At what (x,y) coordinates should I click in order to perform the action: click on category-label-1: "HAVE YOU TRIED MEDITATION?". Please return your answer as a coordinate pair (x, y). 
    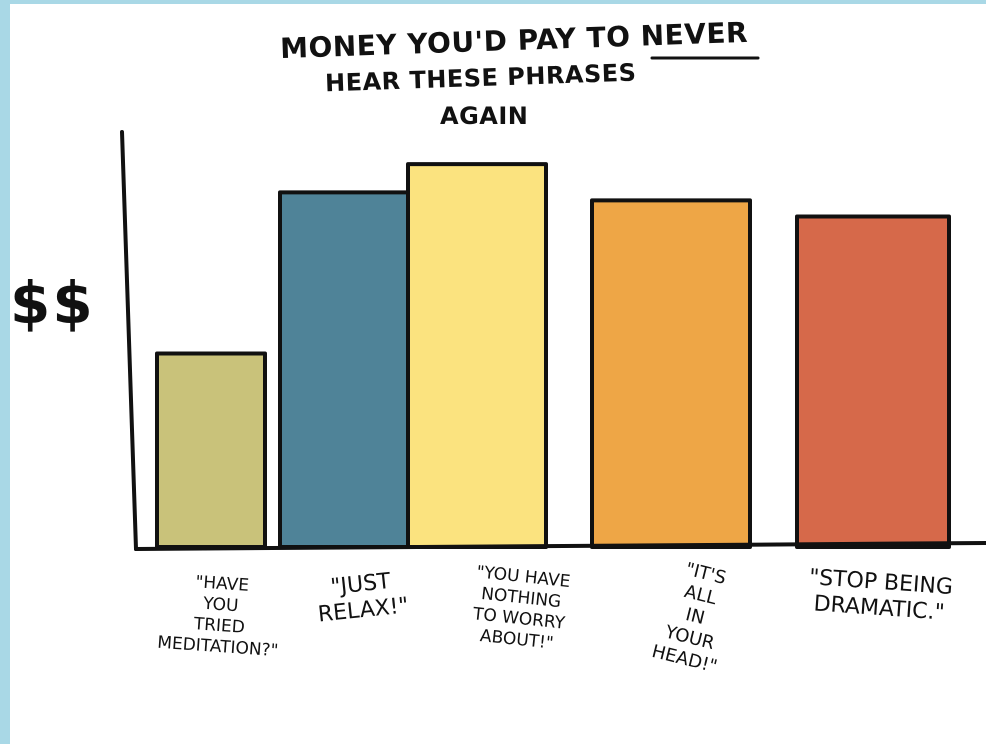
    Looking at the image, I should click on (217, 617).